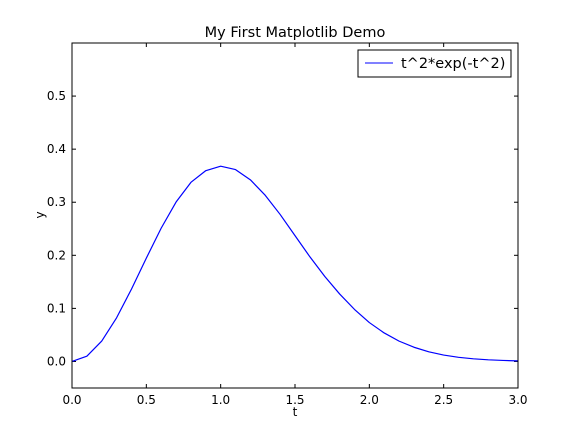 The image size is (576, 432). What do you see at coordinates (369, 400) in the screenshot?
I see `x-tick-label: 2.0` at bounding box center [369, 400].